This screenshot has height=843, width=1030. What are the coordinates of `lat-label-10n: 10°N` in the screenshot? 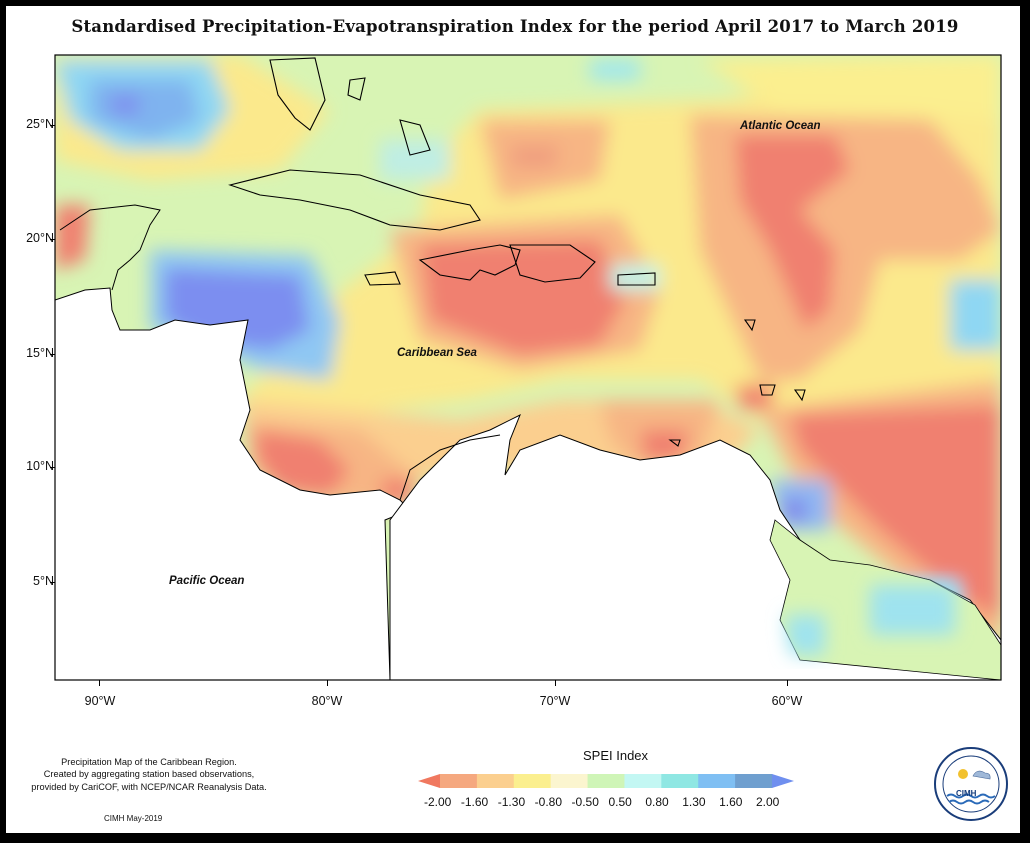 It's located at (40, 466).